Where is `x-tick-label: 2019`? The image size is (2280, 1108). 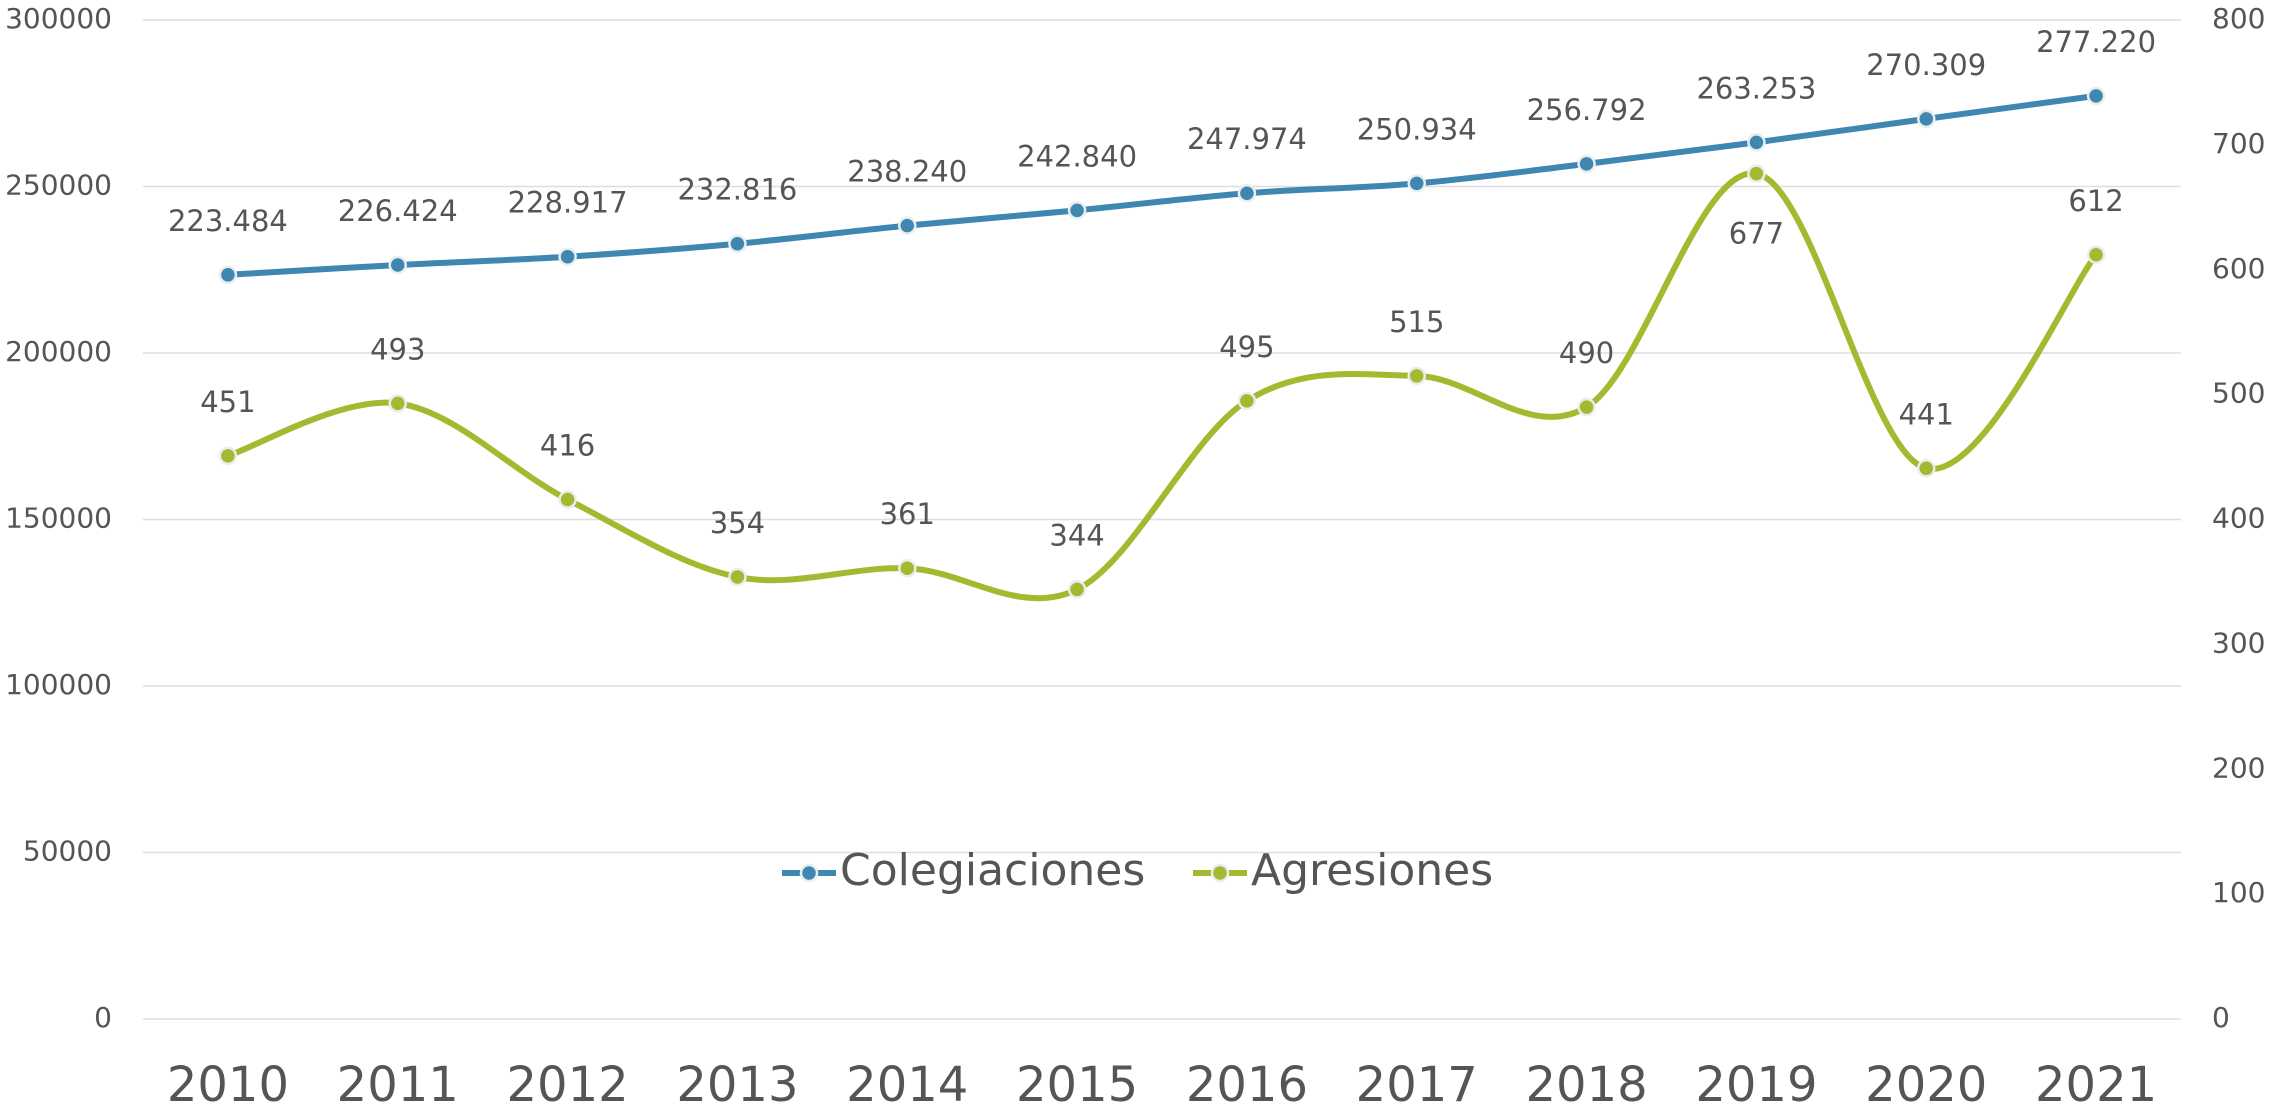 x-tick-label: 2019 is located at coordinates (1756, 1082).